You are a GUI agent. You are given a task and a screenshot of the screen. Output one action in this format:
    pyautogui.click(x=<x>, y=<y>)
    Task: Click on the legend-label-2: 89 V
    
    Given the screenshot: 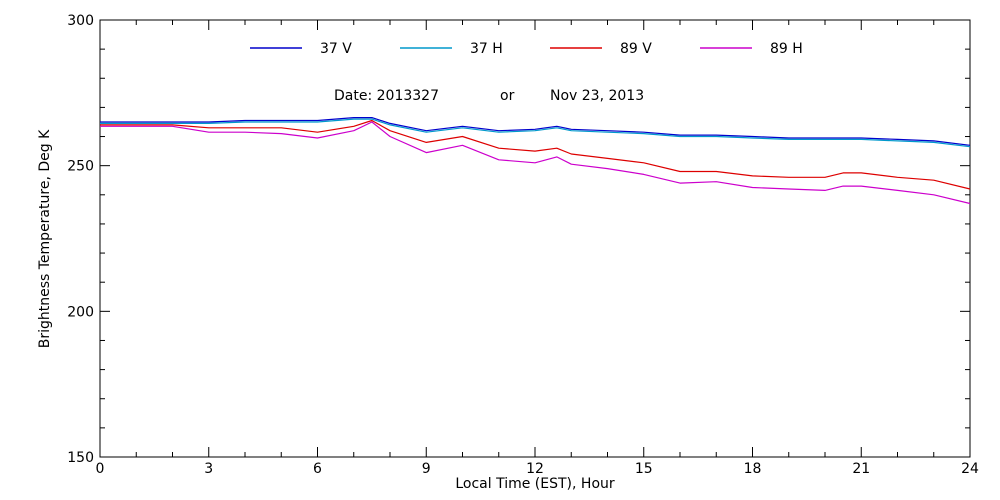 What is the action you would take?
    pyautogui.click(x=636, y=49)
    